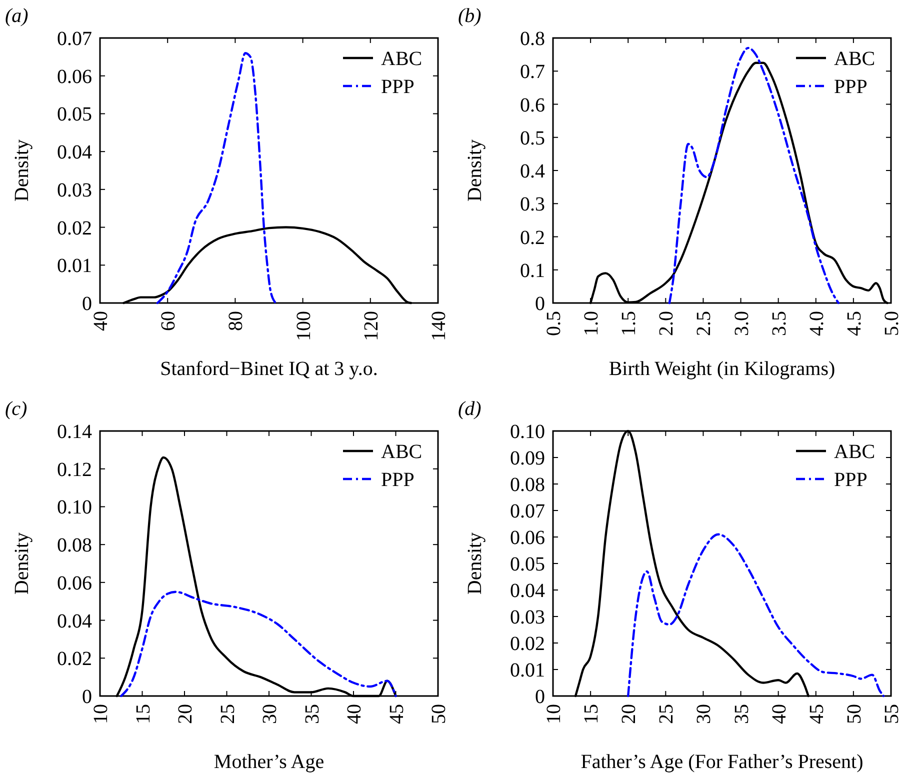  Describe the element at coordinates (532, 138) in the screenshot. I see `y-tick-label: 0.5` at that location.